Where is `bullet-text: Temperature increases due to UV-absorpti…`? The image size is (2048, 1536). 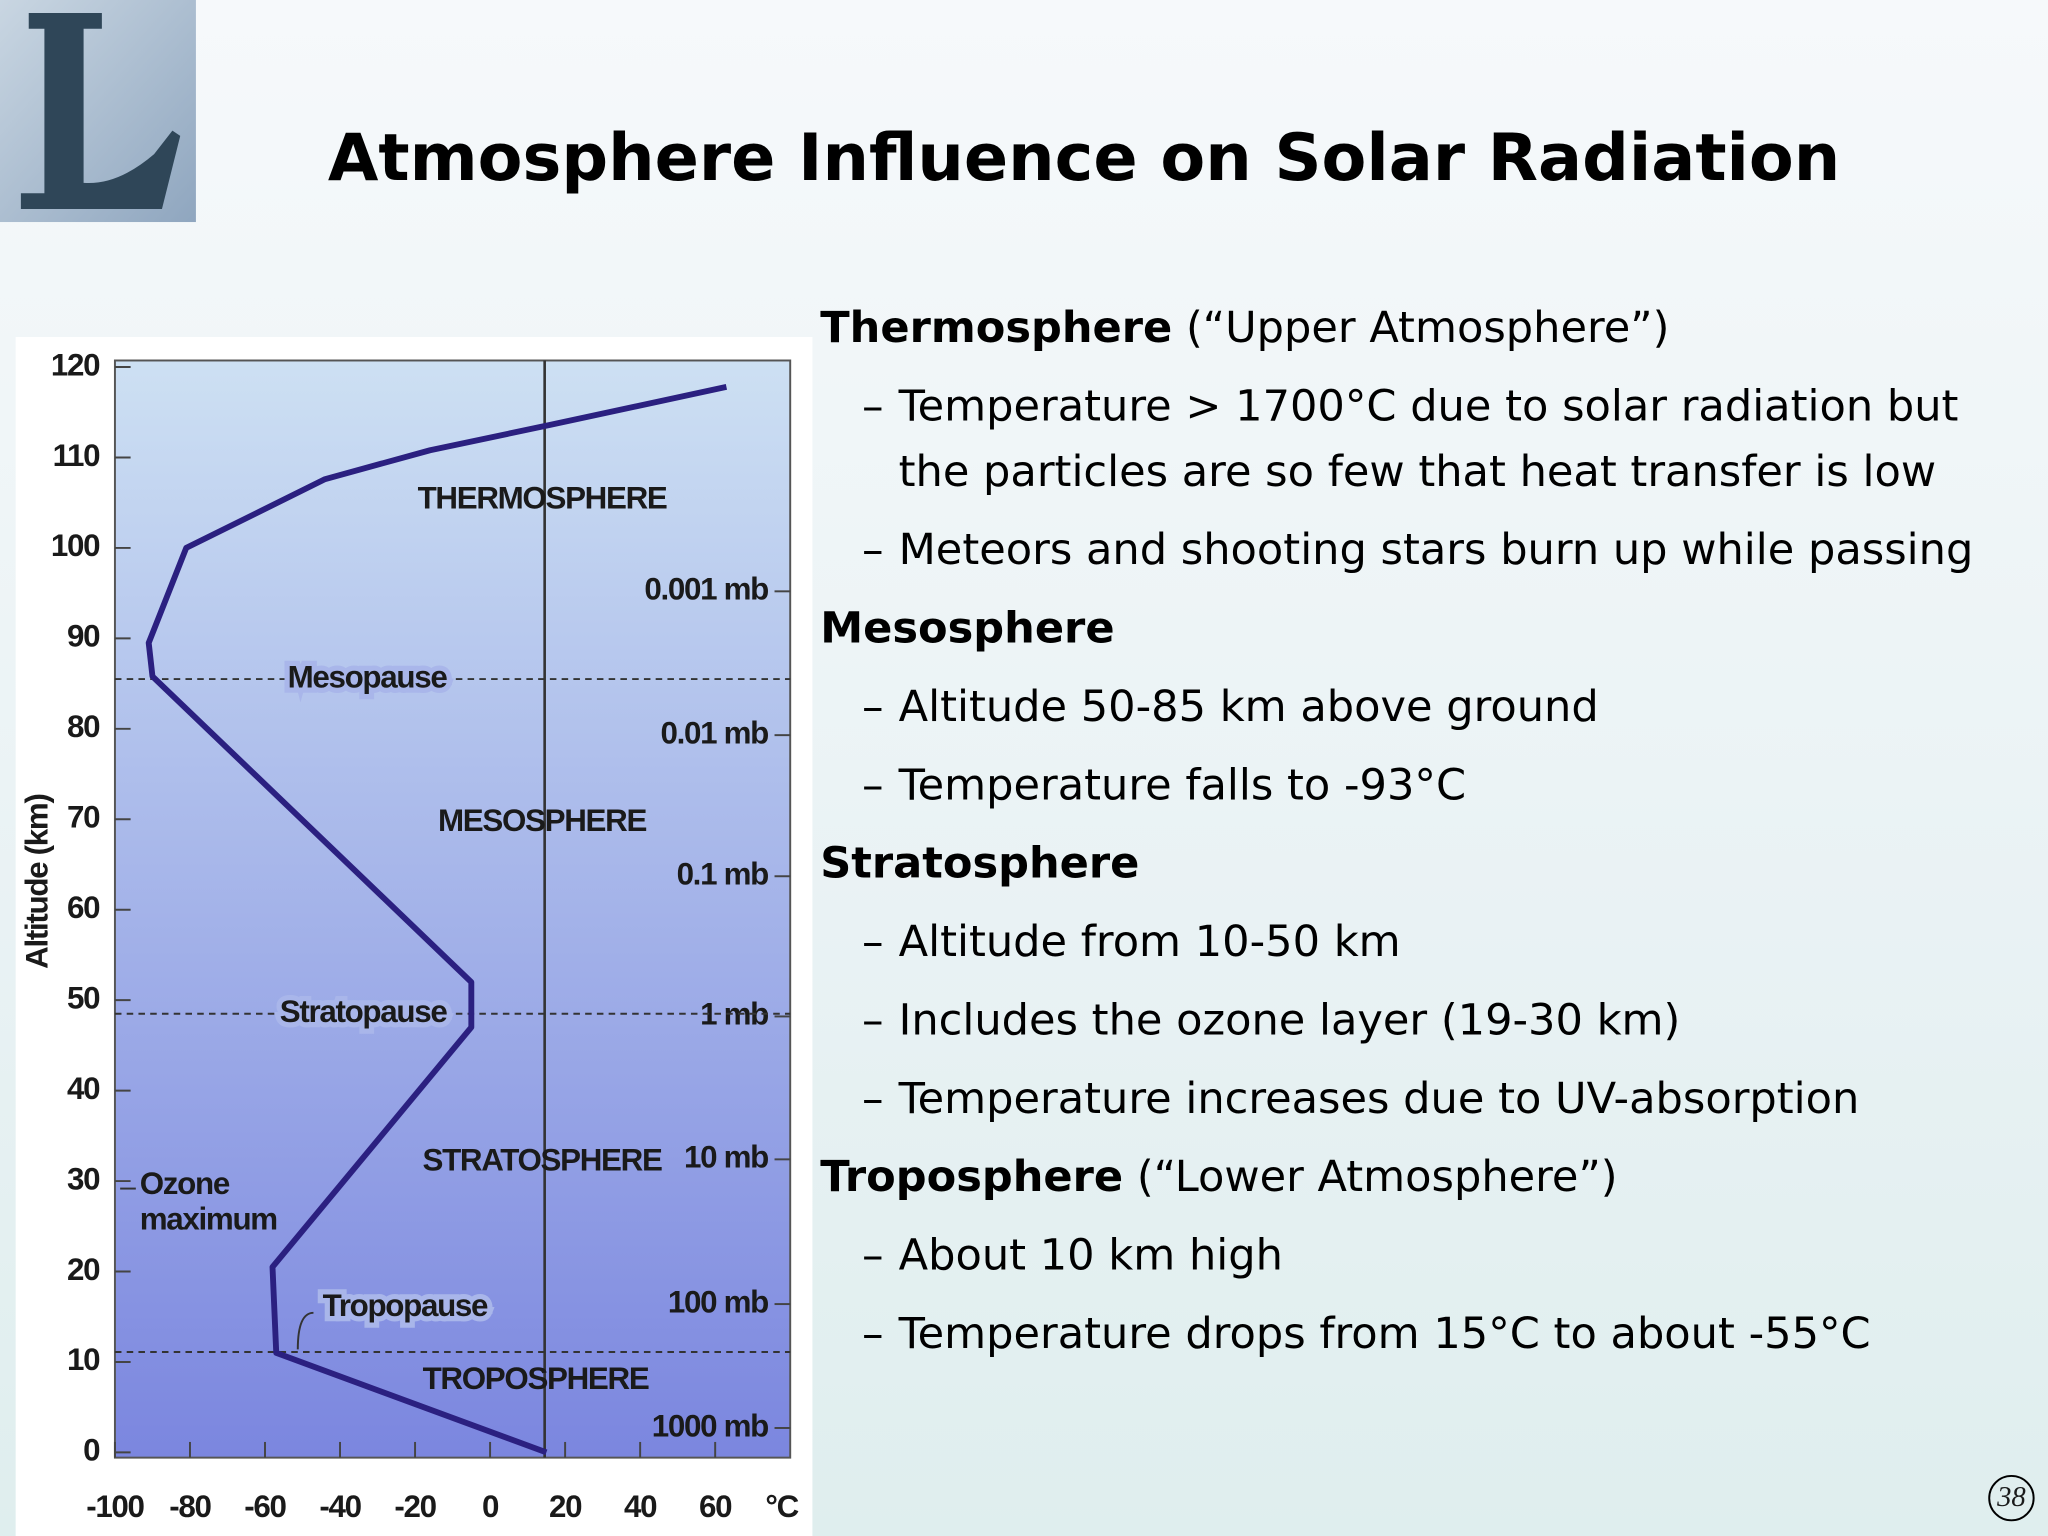
bullet-text: Temperature increases due to UV-absorpti… is located at coordinates (1379, 1098).